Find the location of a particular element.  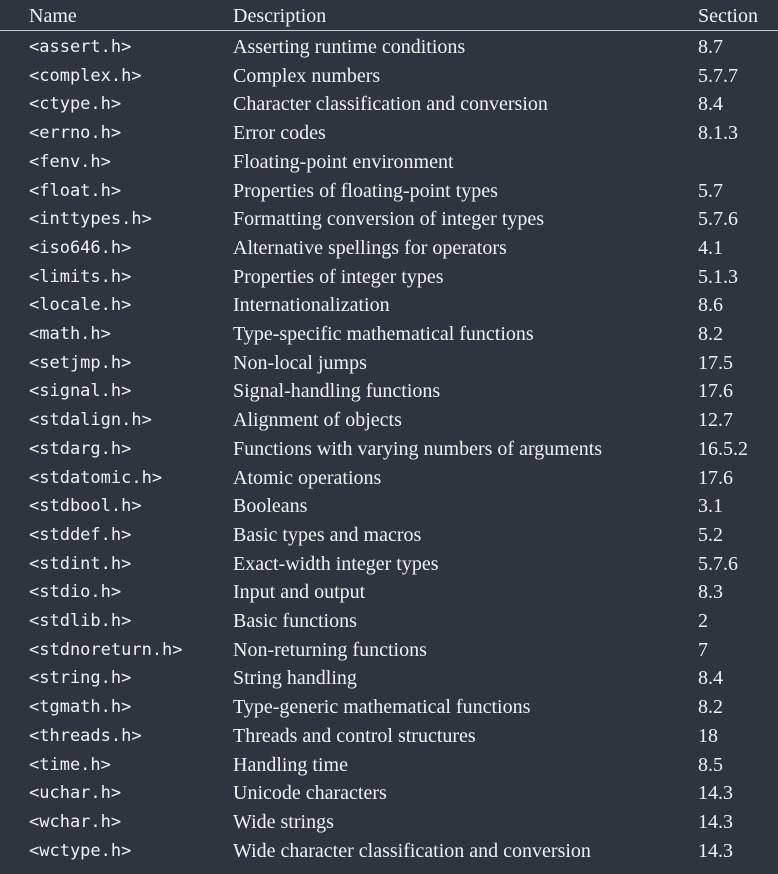

table-row: <stddef.h> Basic types and macros 5.2 is located at coordinates (389, 535).